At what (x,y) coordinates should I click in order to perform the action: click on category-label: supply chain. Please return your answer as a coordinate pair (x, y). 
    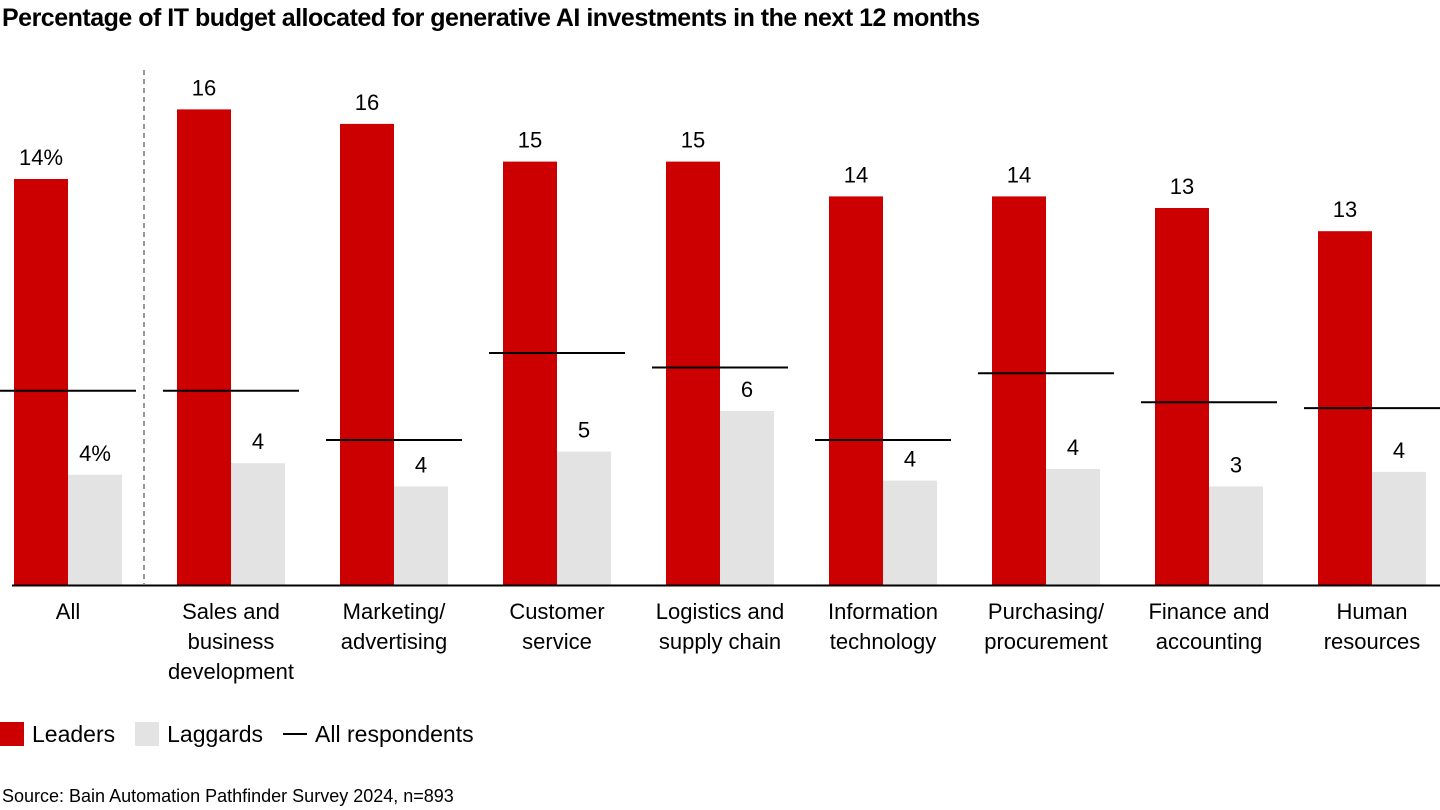
    Looking at the image, I should click on (720, 641).